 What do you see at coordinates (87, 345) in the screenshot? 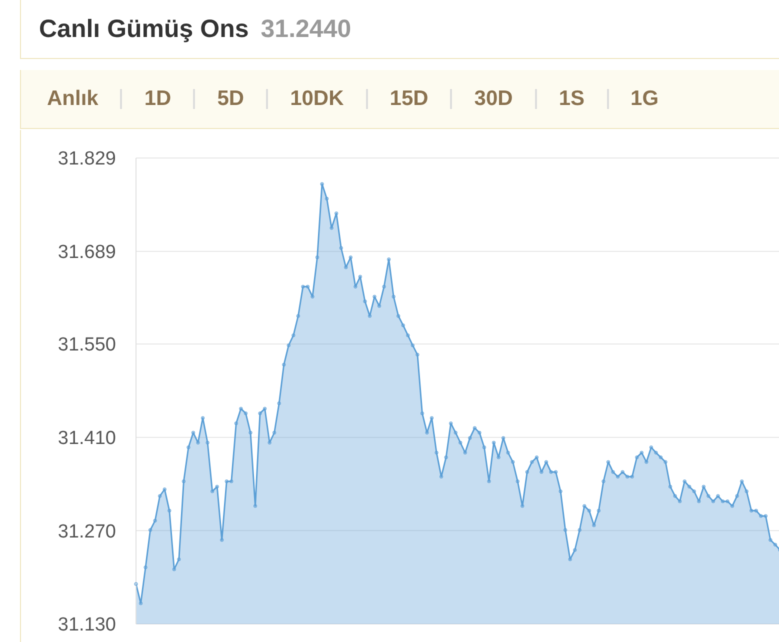
I see `y-tick-label: 31.550` at bounding box center [87, 345].